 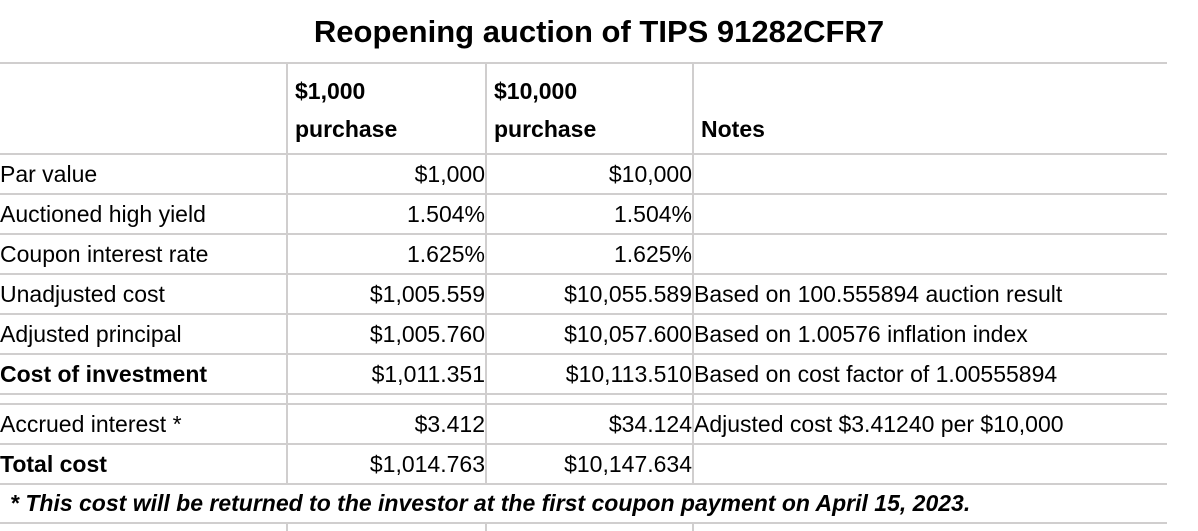 What do you see at coordinates (589, 334) in the screenshot?
I see `value-10000-purchase: $10,057.600` at bounding box center [589, 334].